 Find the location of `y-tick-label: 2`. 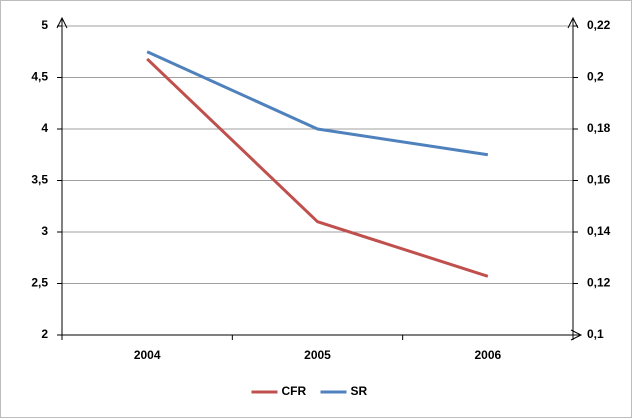

y-tick-label: 2 is located at coordinates (44, 334).